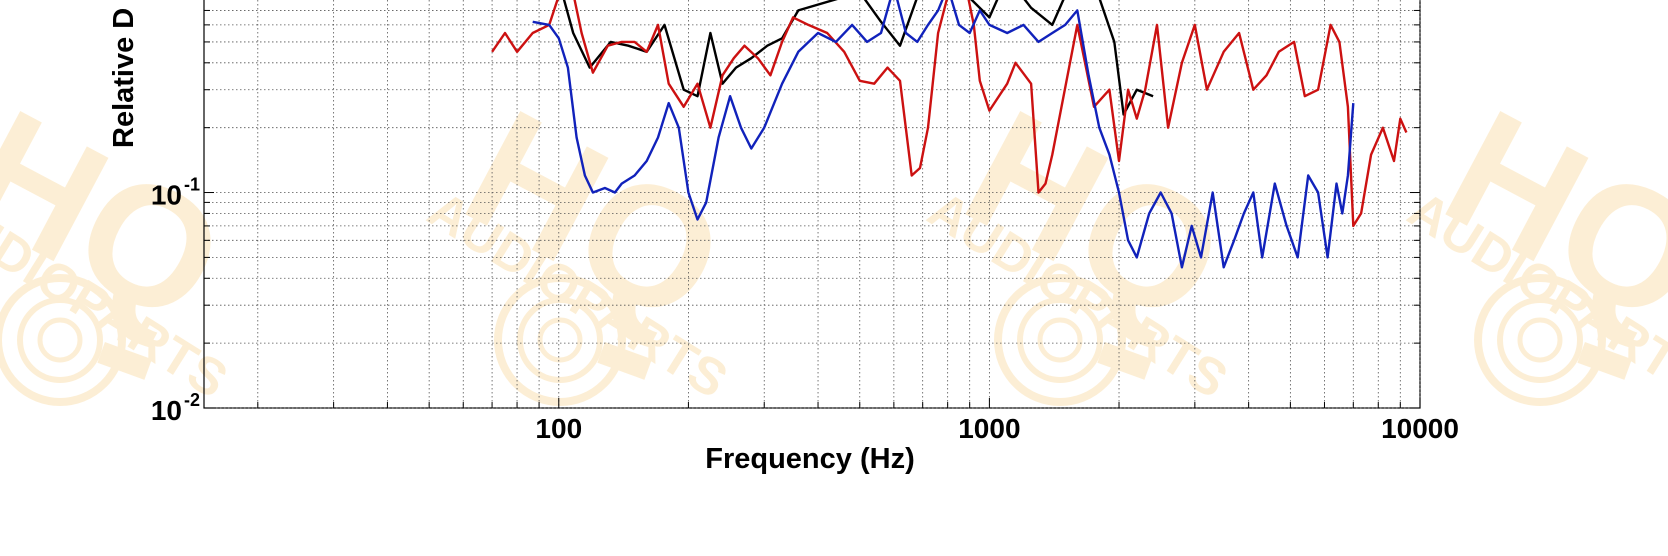 The height and width of the screenshot is (556, 1668). Describe the element at coordinates (558, 428) in the screenshot. I see `x-tick-label: 100` at that location.